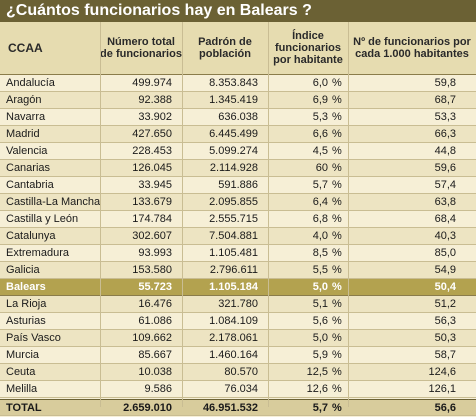  Describe the element at coordinates (147, 408) in the screenshot. I see `cell-funcionarios: 2.659.010` at that location.